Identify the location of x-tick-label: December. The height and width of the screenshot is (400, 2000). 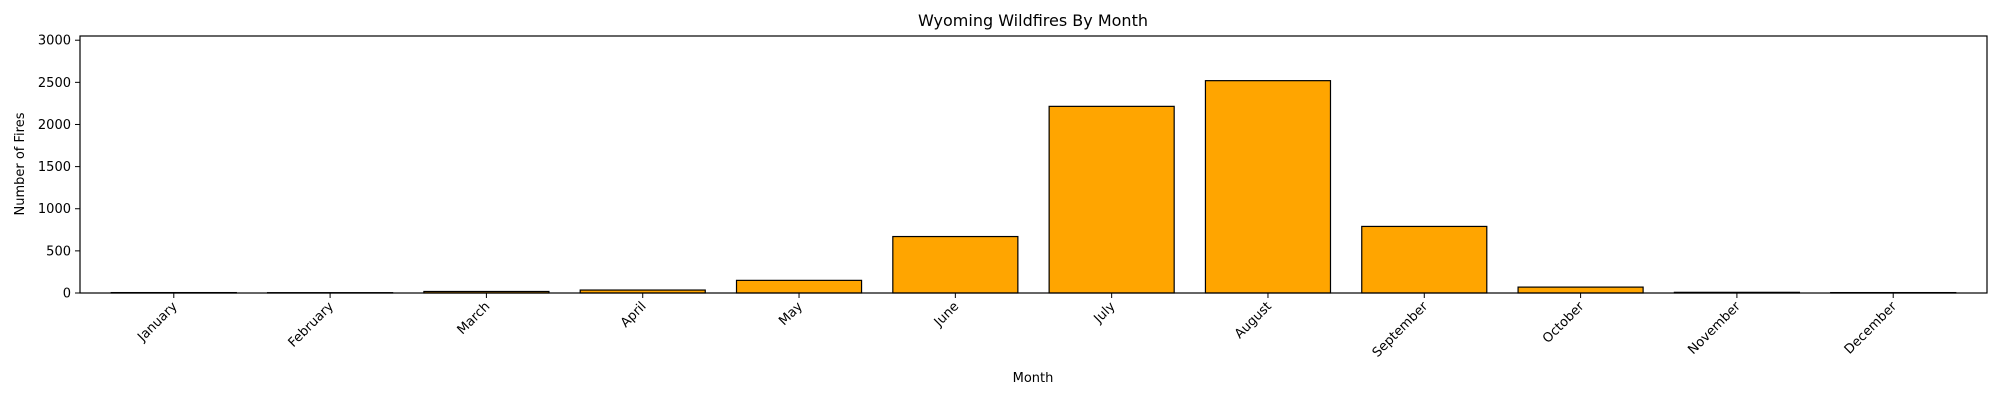
(1871, 328).